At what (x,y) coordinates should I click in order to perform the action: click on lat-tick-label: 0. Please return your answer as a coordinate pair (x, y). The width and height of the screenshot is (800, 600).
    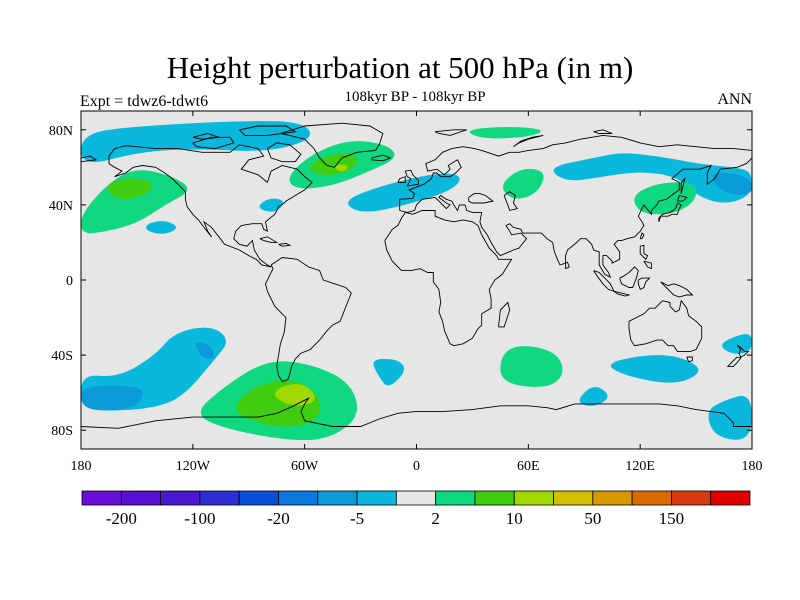
    Looking at the image, I should click on (69, 281).